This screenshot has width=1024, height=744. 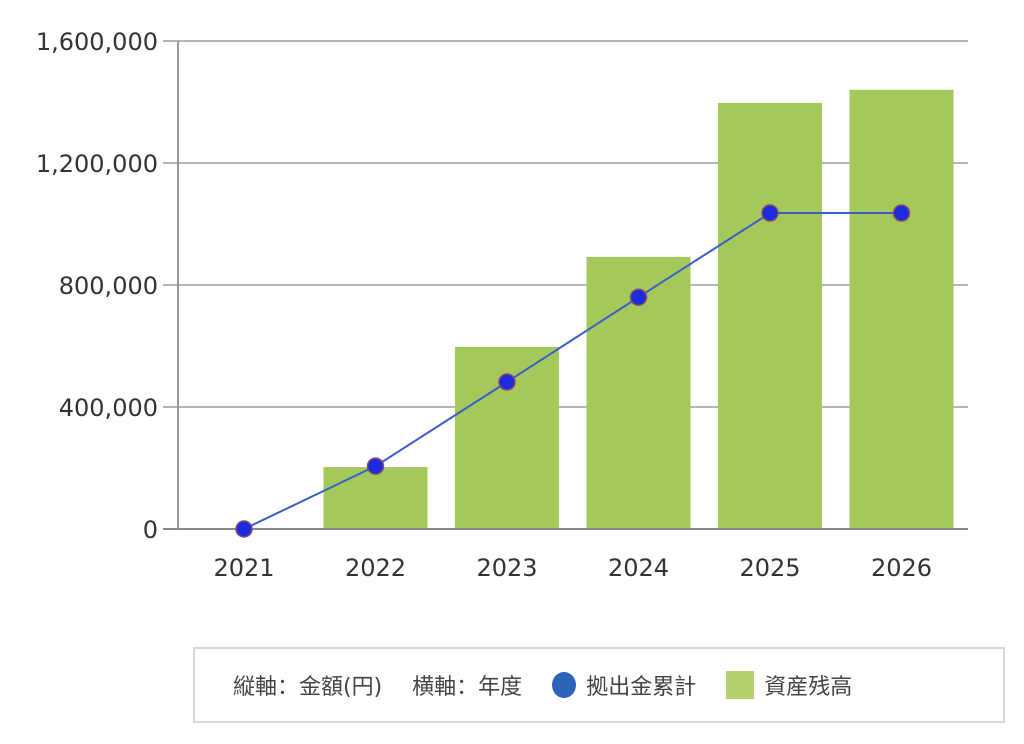 What do you see at coordinates (97, 42) in the screenshot?
I see `y-tick-label: 1,600,000` at bounding box center [97, 42].